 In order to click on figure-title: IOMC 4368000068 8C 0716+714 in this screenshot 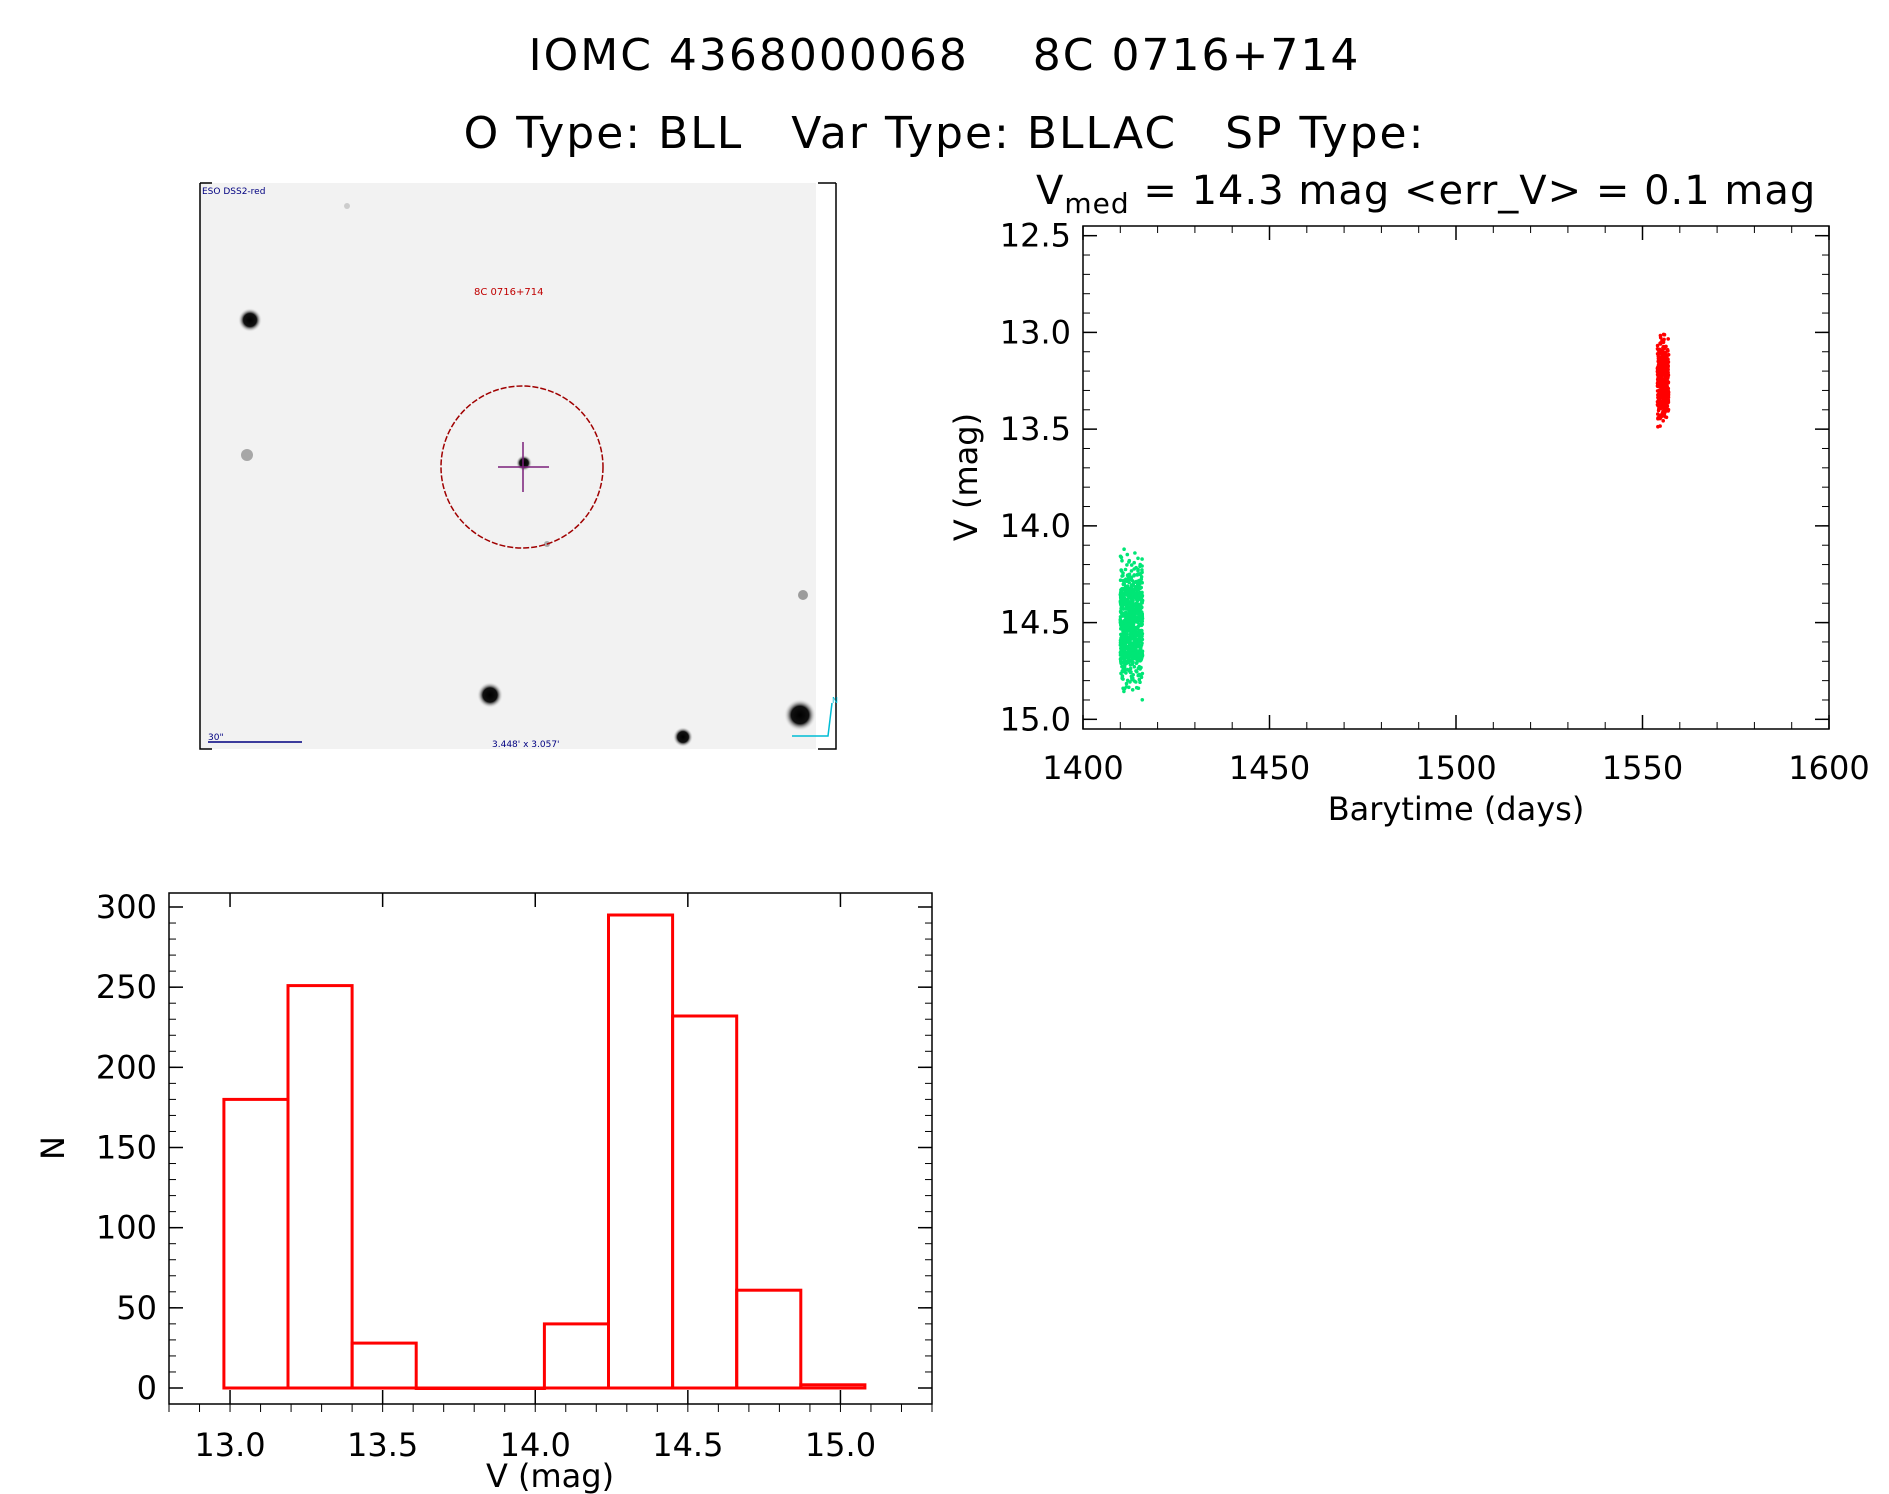, I will do `click(944, 55)`.